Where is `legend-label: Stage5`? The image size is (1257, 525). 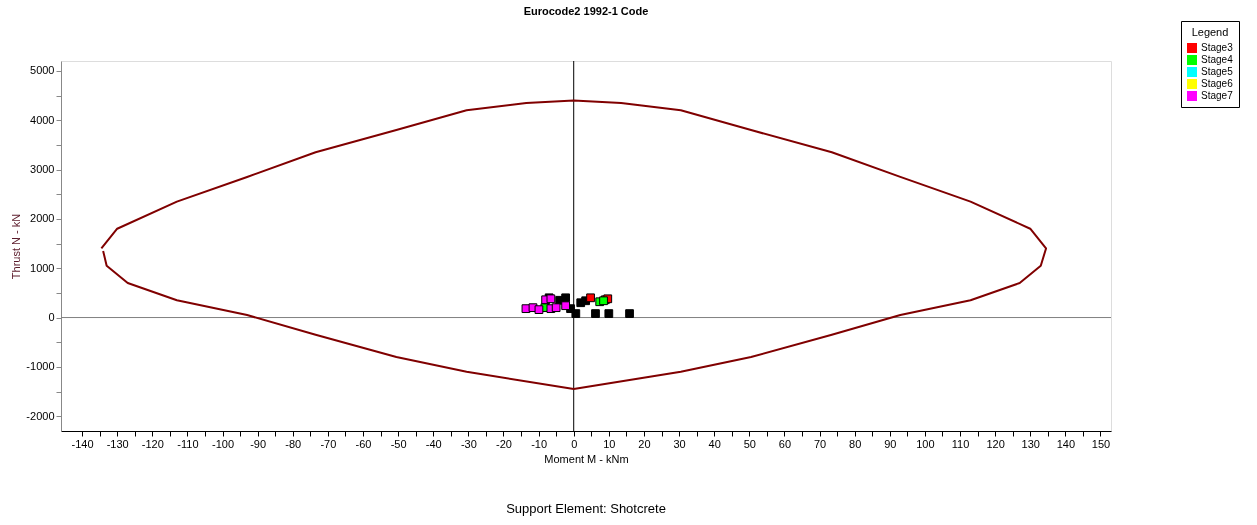 legend-label: Stage5 is located at coordinates (1217, 71).